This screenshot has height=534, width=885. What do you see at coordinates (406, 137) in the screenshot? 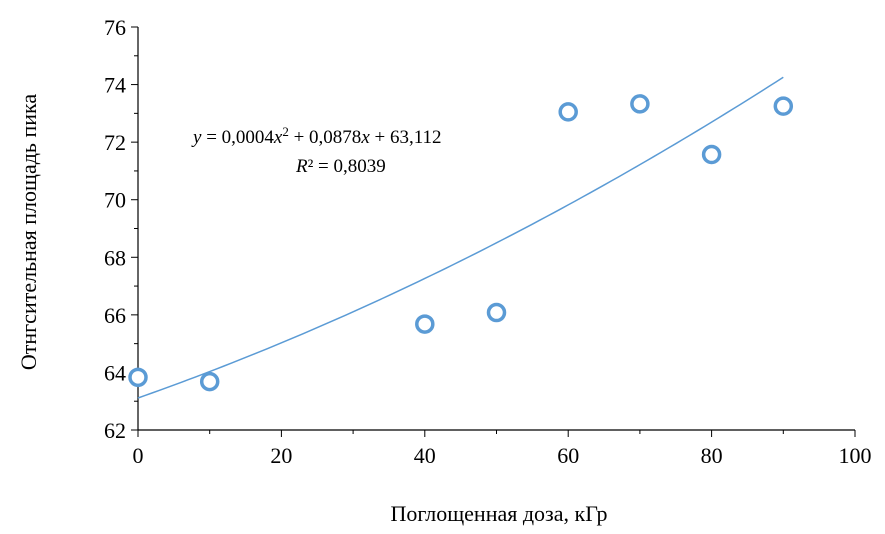
I see `equation-part-3: + 63,112` at bounding box center [406, 137].